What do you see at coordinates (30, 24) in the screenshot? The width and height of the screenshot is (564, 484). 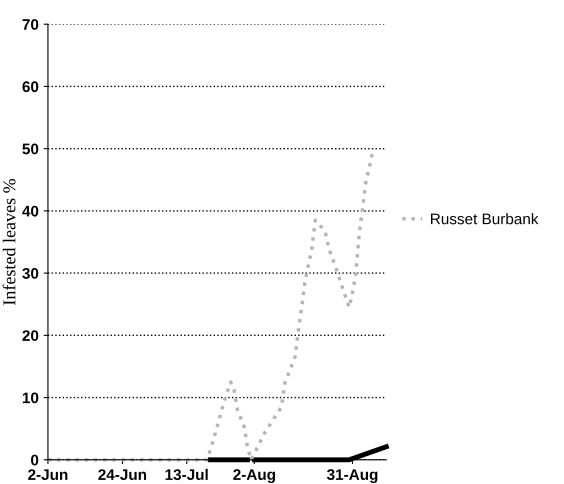 I see `y-tick-label: 70` at bounding box center [30, 24].